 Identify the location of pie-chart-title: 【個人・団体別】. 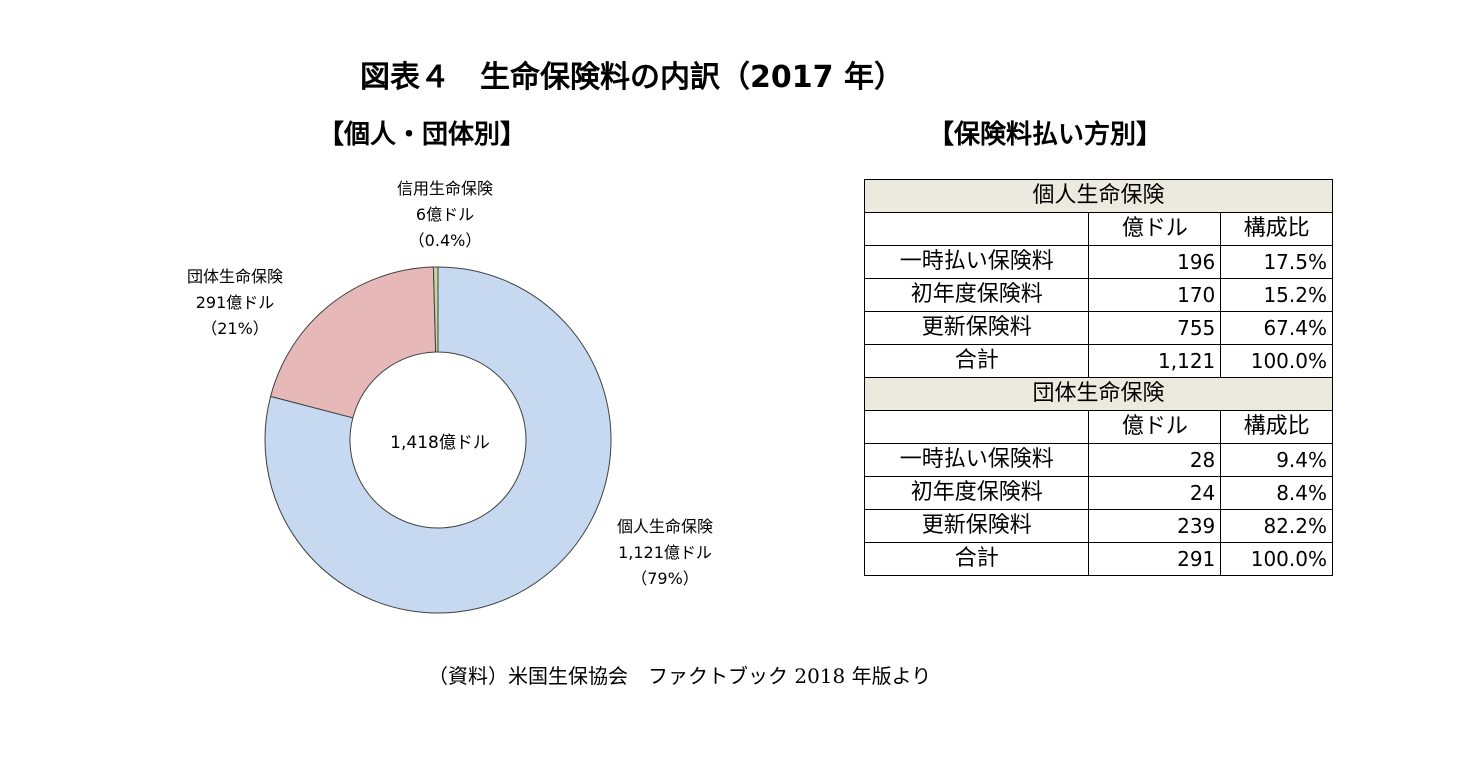
(422, 135).